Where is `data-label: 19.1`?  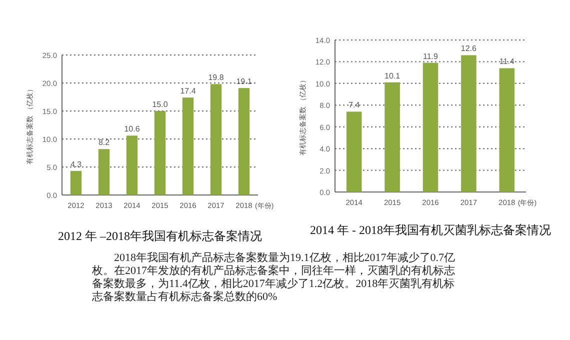
data-label: 19.1 is located at coordinates (244, 81).